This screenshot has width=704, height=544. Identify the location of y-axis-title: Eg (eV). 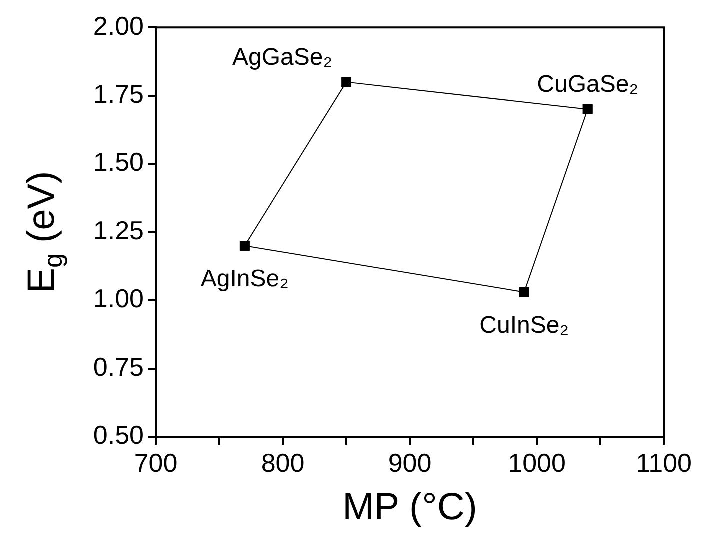
(44, 232).